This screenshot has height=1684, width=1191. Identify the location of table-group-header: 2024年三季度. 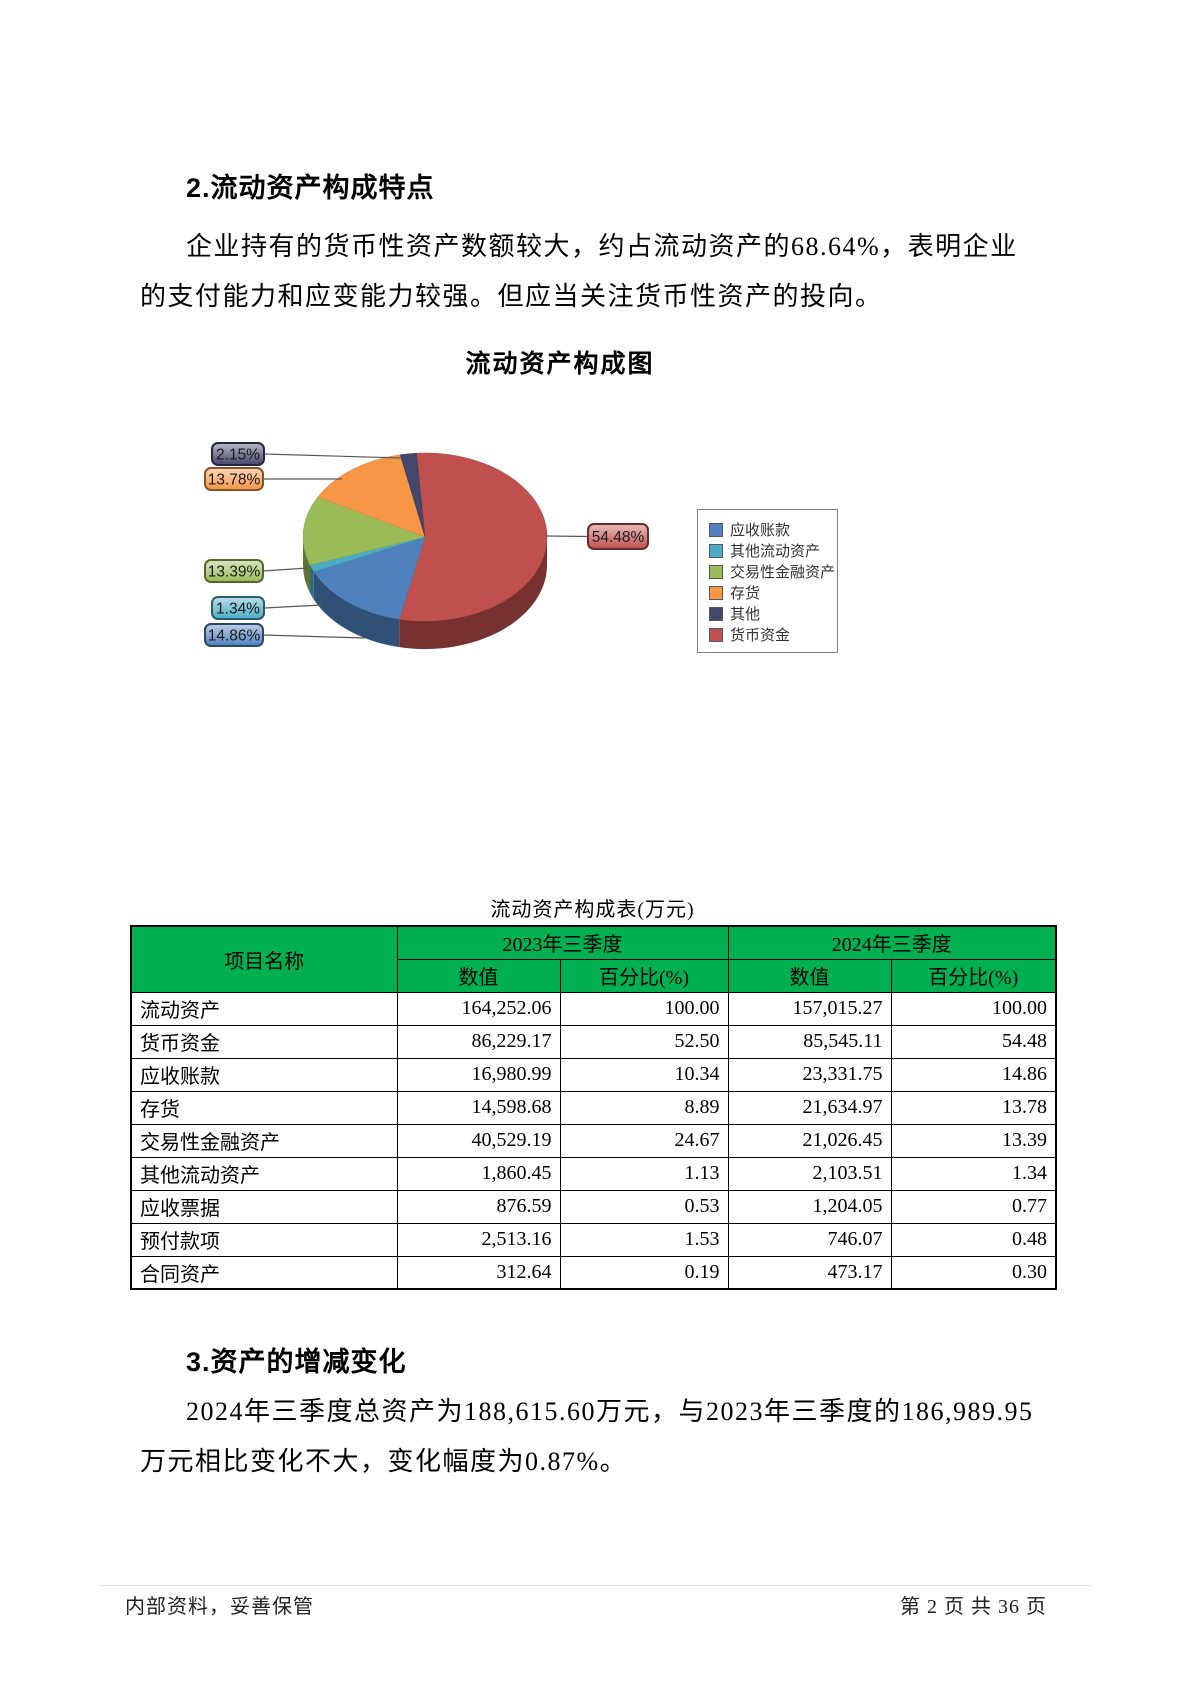
(892, 942).